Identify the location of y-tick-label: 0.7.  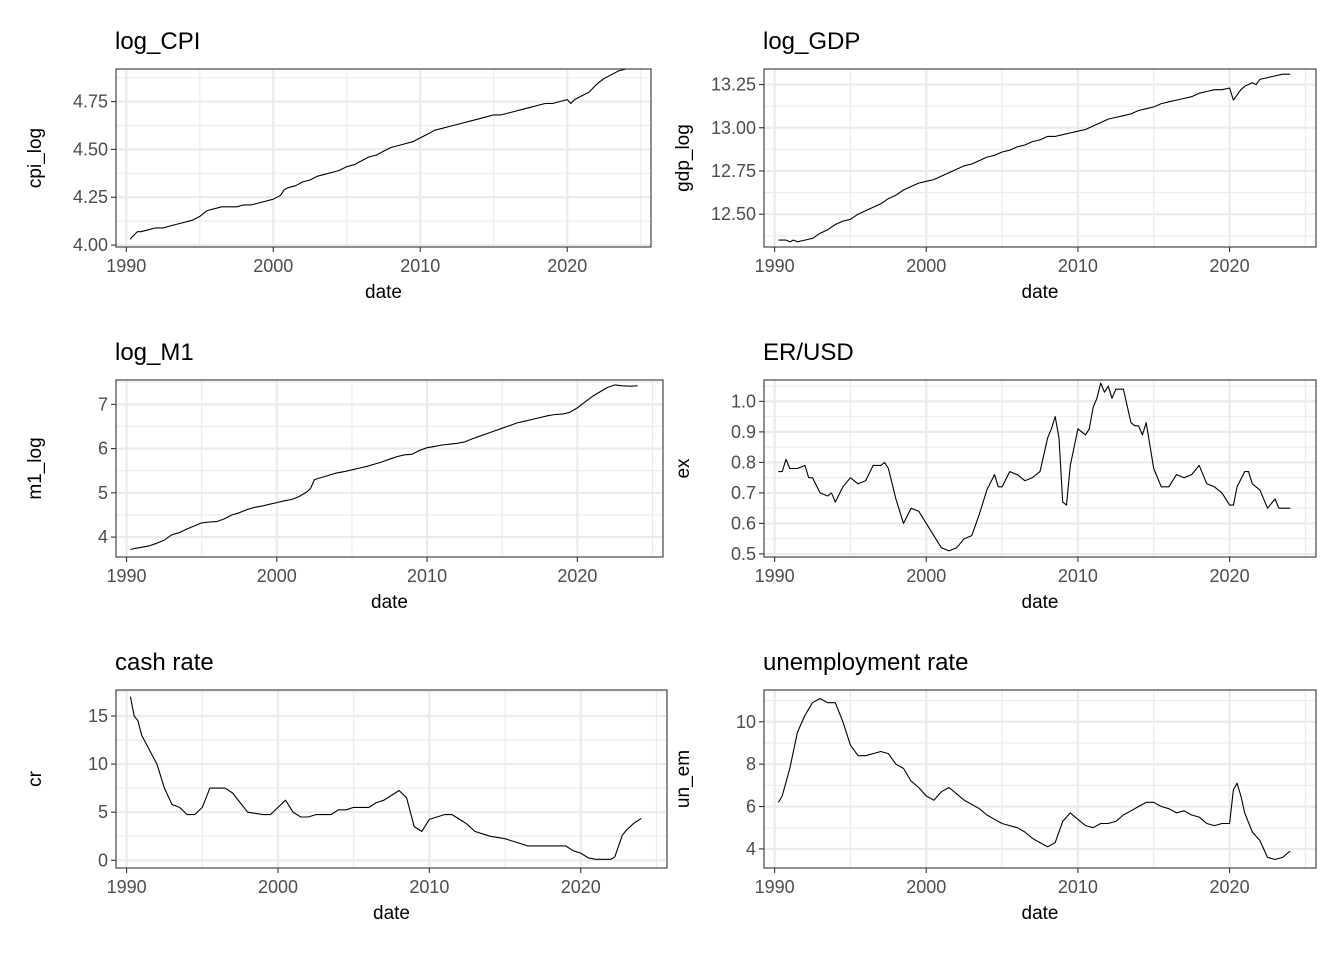
(743, 493).